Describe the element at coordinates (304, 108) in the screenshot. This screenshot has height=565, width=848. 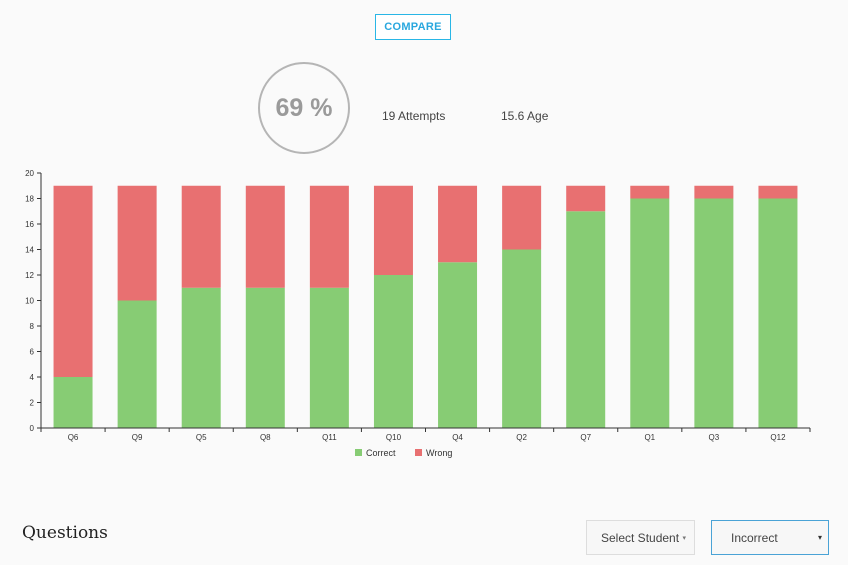
I see `score-circle: 69 %` at that location.